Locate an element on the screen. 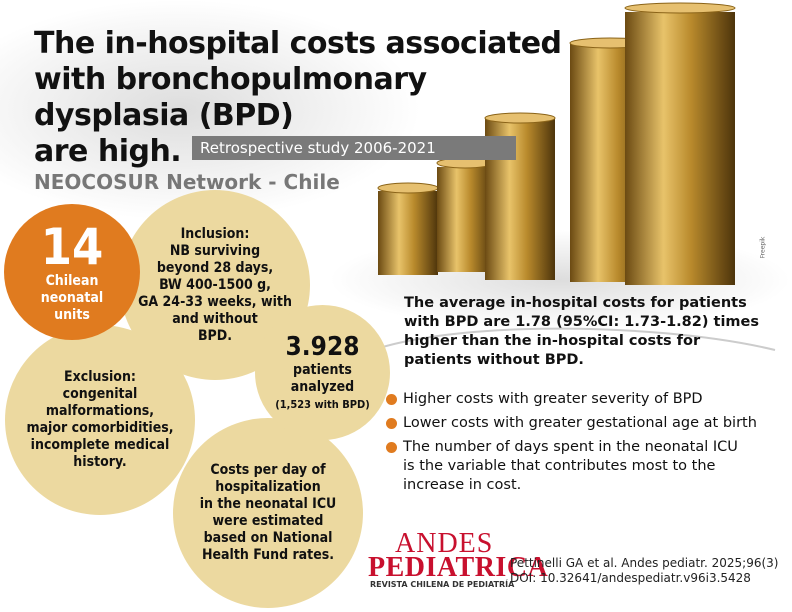 This screenshot has width=792, height=612. text-line: in the neonatal ICU is located at coordinates (268, 504).